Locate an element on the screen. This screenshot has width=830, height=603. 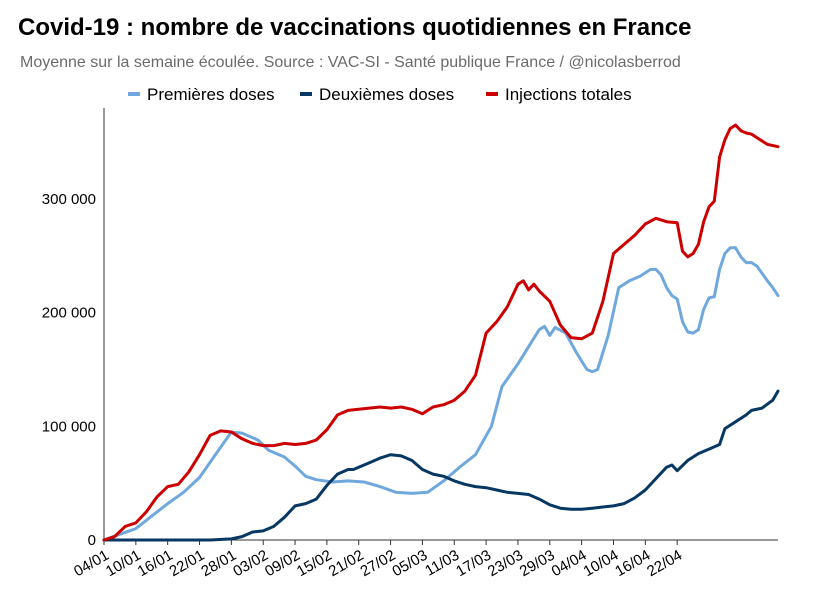
y-tick-label: 100 000 is located at coordinates (69, 426).